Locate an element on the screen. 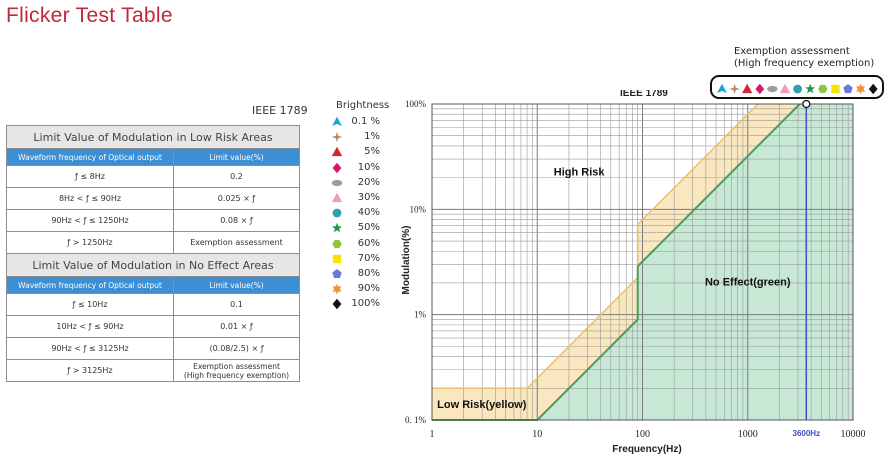  legend-item: 0.1 % is located at coordinates (355, 122).